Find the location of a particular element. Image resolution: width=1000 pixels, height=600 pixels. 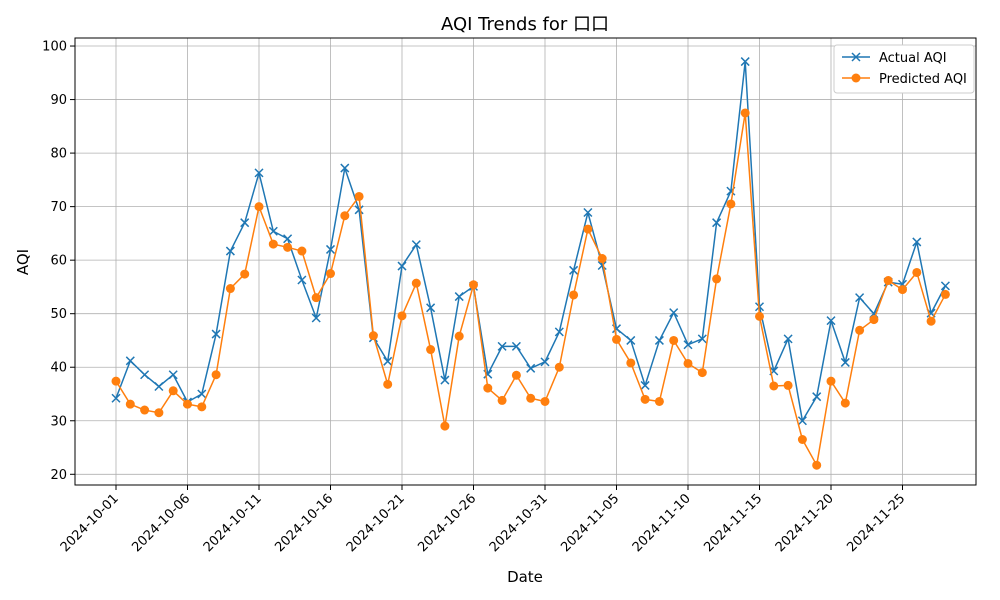

y-tick-label: 20 is located at coordinates (58, 475).